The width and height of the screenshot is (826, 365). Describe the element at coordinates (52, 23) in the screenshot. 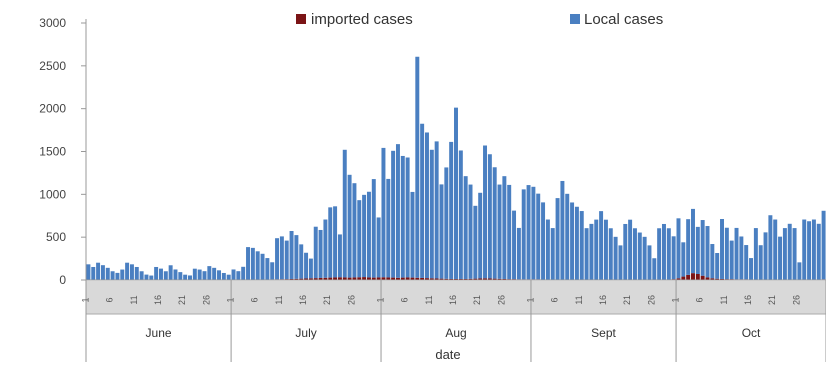

I see `y-tick-label: 3000` at that location.